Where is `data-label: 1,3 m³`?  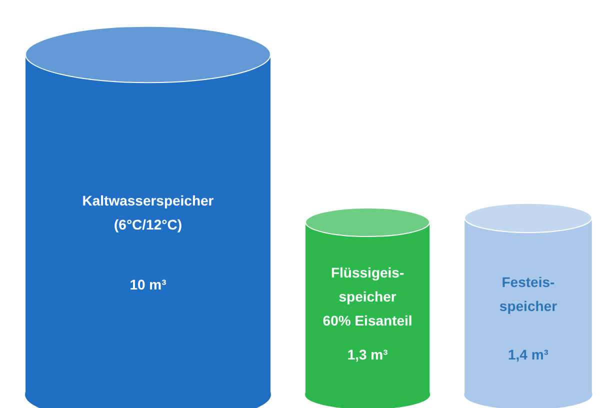
data-label: 1,3 m³ is located at coordinates (367, 354).